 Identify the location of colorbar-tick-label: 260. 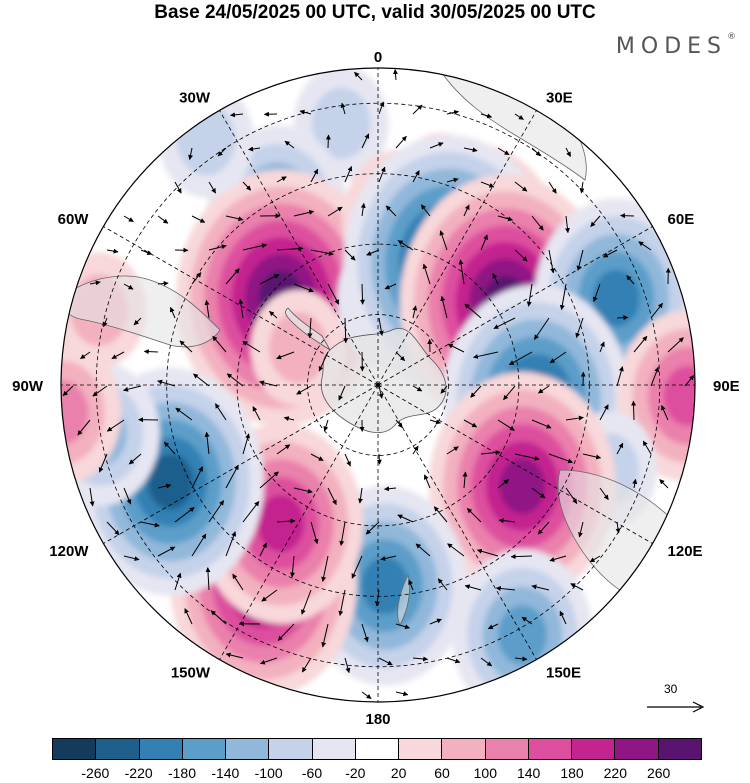
(658, 773).